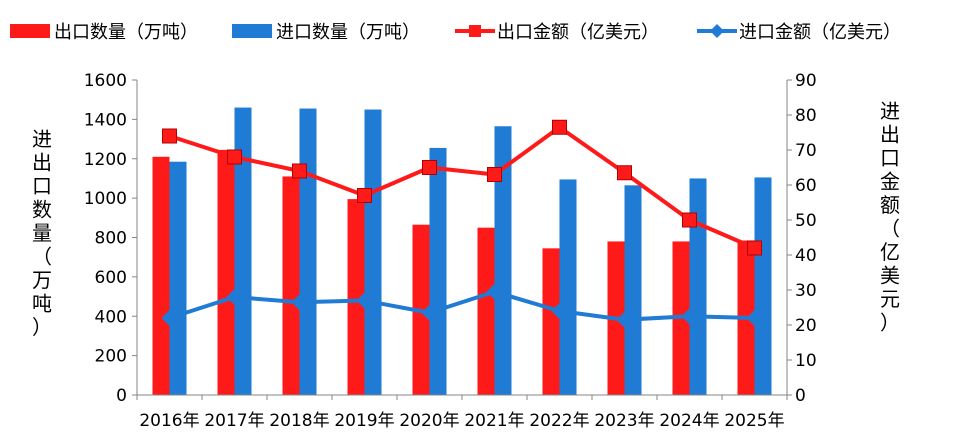 This screenshot has width=956, height=438. What do you see at coordinates (806, 221) in the screenshot?
I see `right-tick-label: 50` at bounding box center [806, 221].